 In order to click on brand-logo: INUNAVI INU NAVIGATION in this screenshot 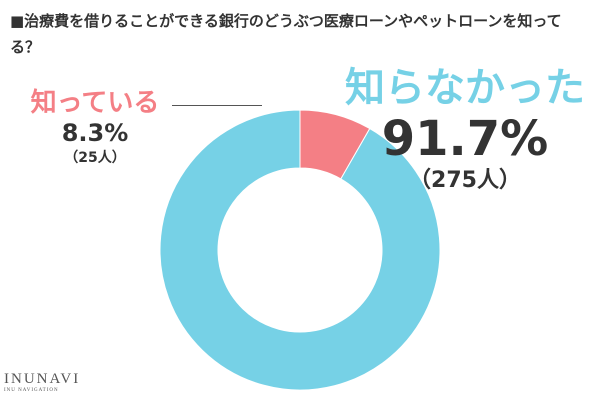, I will do `click(42, 382)`.